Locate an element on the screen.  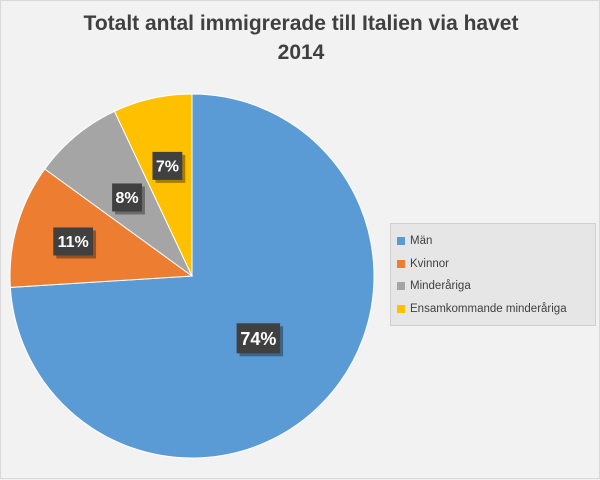
legend-item-kvinnor: Kvinnor is located at coordinates (496, 264).